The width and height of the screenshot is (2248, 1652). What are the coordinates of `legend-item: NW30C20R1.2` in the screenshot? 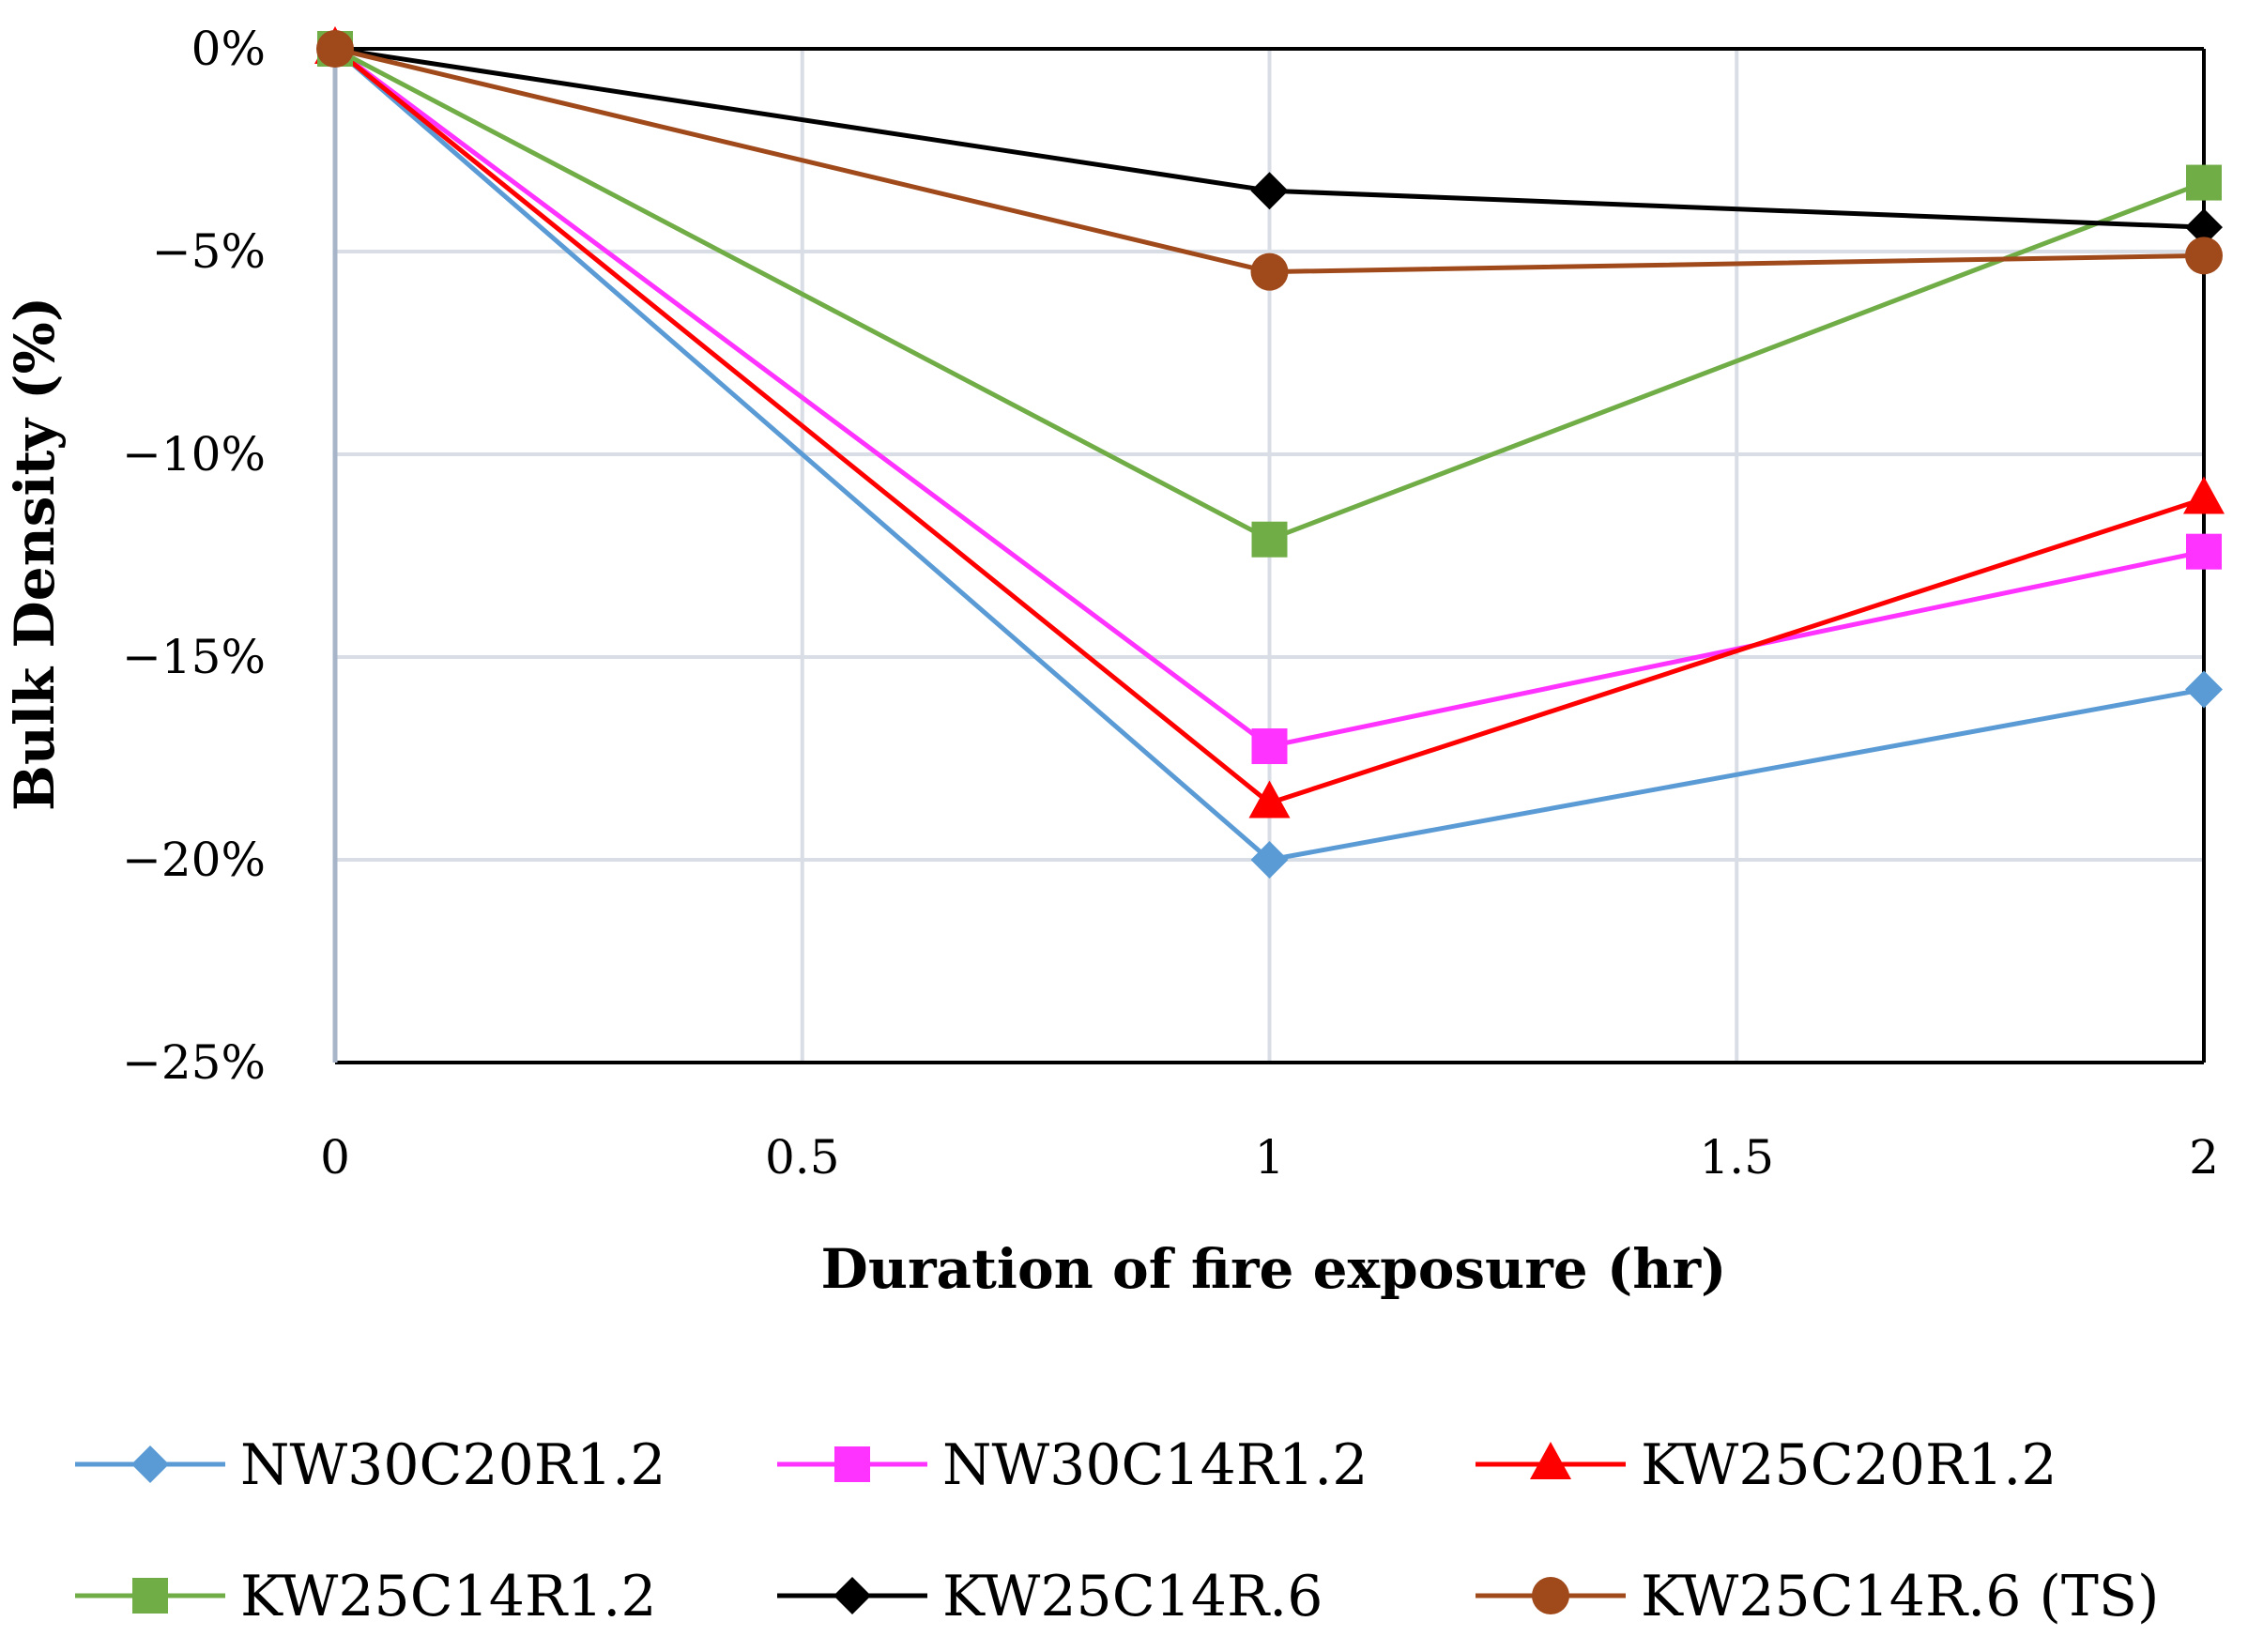 It's located at (370, 1465).